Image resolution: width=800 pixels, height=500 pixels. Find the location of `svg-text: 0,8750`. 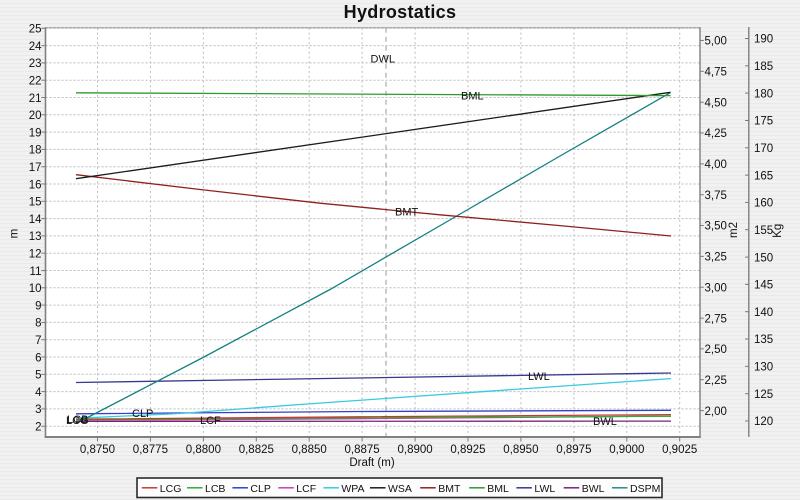

svg-text: 0,8750 is located at coordinates (97, 450).